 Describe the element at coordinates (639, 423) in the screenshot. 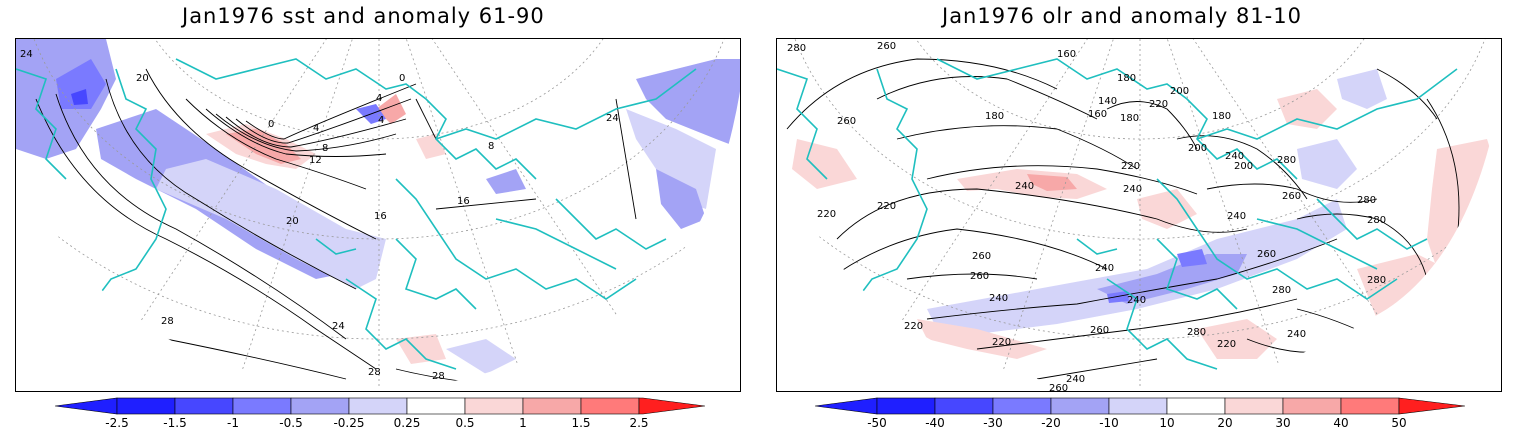

I see `colorbar-label: 2.5` at that location.